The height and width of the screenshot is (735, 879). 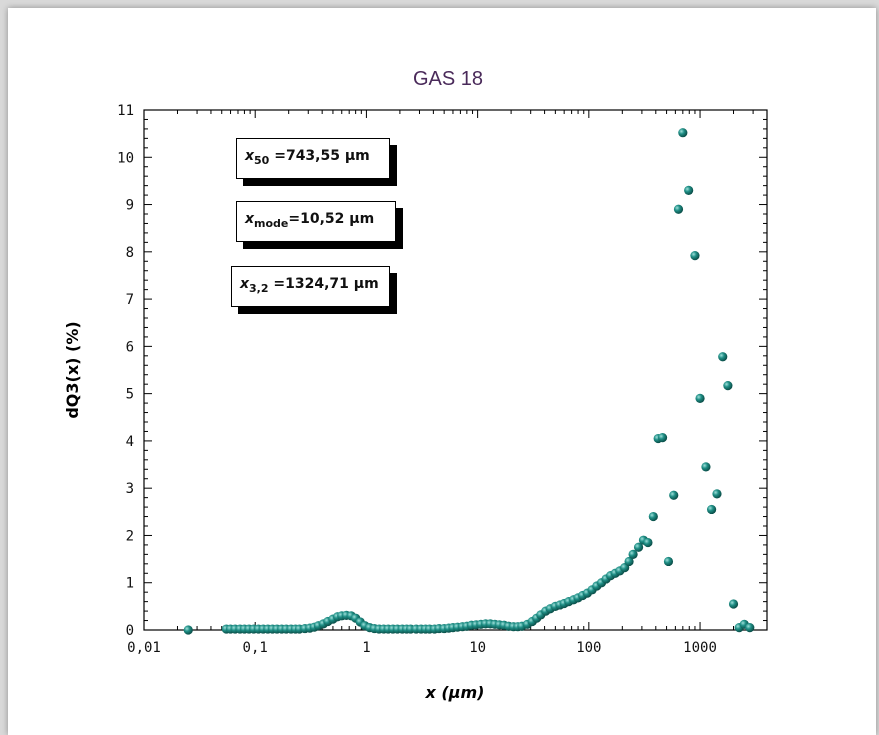 What do you see at coordinates (130, 206) in the screenshot?
I see `y-tick-label: 9` at bounding box center [130, 206].